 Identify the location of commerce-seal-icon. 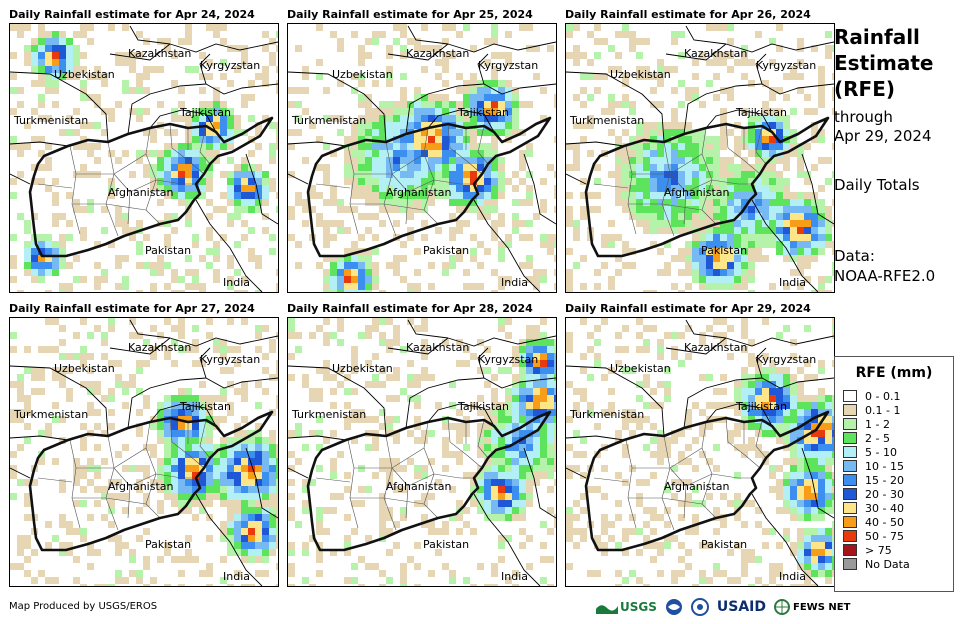
(699, 607).